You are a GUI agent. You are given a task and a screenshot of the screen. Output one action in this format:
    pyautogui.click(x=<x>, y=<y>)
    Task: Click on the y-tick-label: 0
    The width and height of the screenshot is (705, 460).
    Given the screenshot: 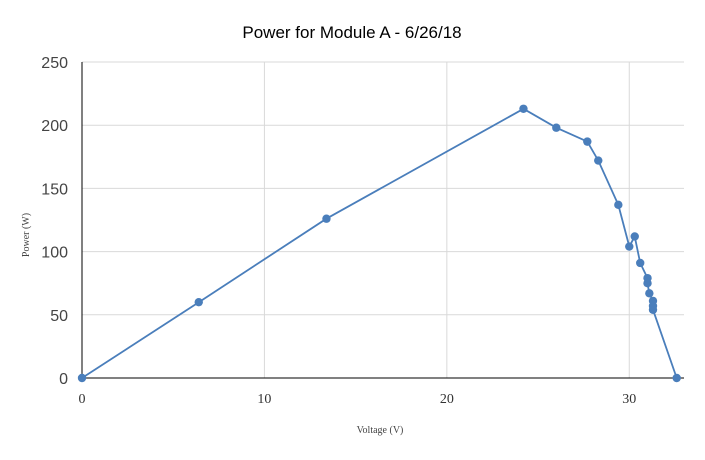 What is the action you would take?
    pyautogui.click(x=63, y=379)
    